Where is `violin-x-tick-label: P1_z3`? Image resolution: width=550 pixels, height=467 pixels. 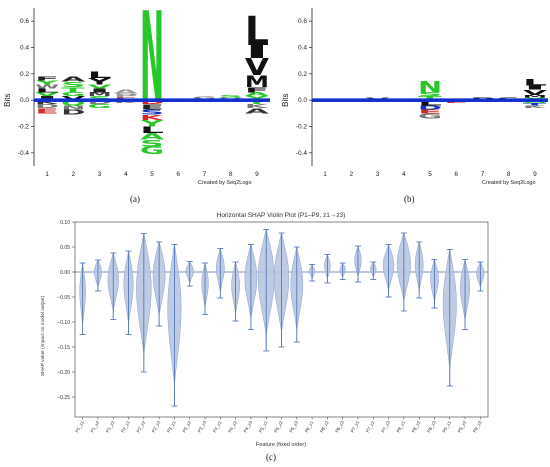 violin-x-tick-label: P1_z3 is located at coordinates (110, 427).